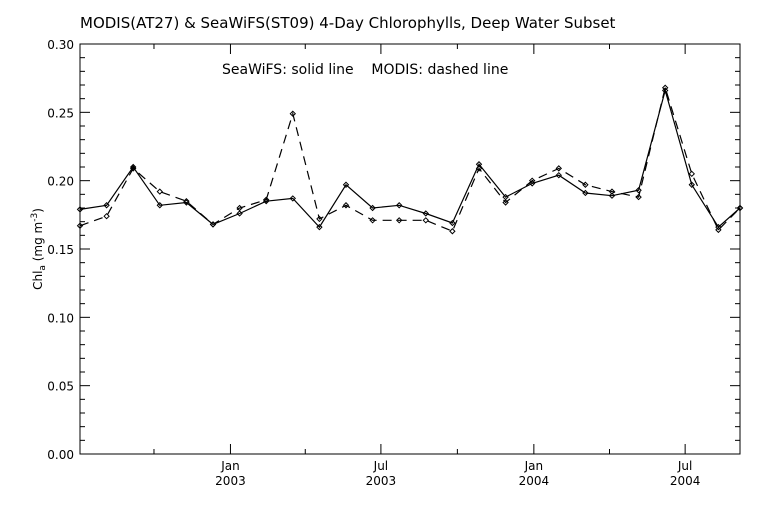 The width and height of the screenshot is (768, 517). What do you see at coordinates (60, 45) in the screenshot?
I see `y-tick-label: 0.30` at bounding box center [60, 45].